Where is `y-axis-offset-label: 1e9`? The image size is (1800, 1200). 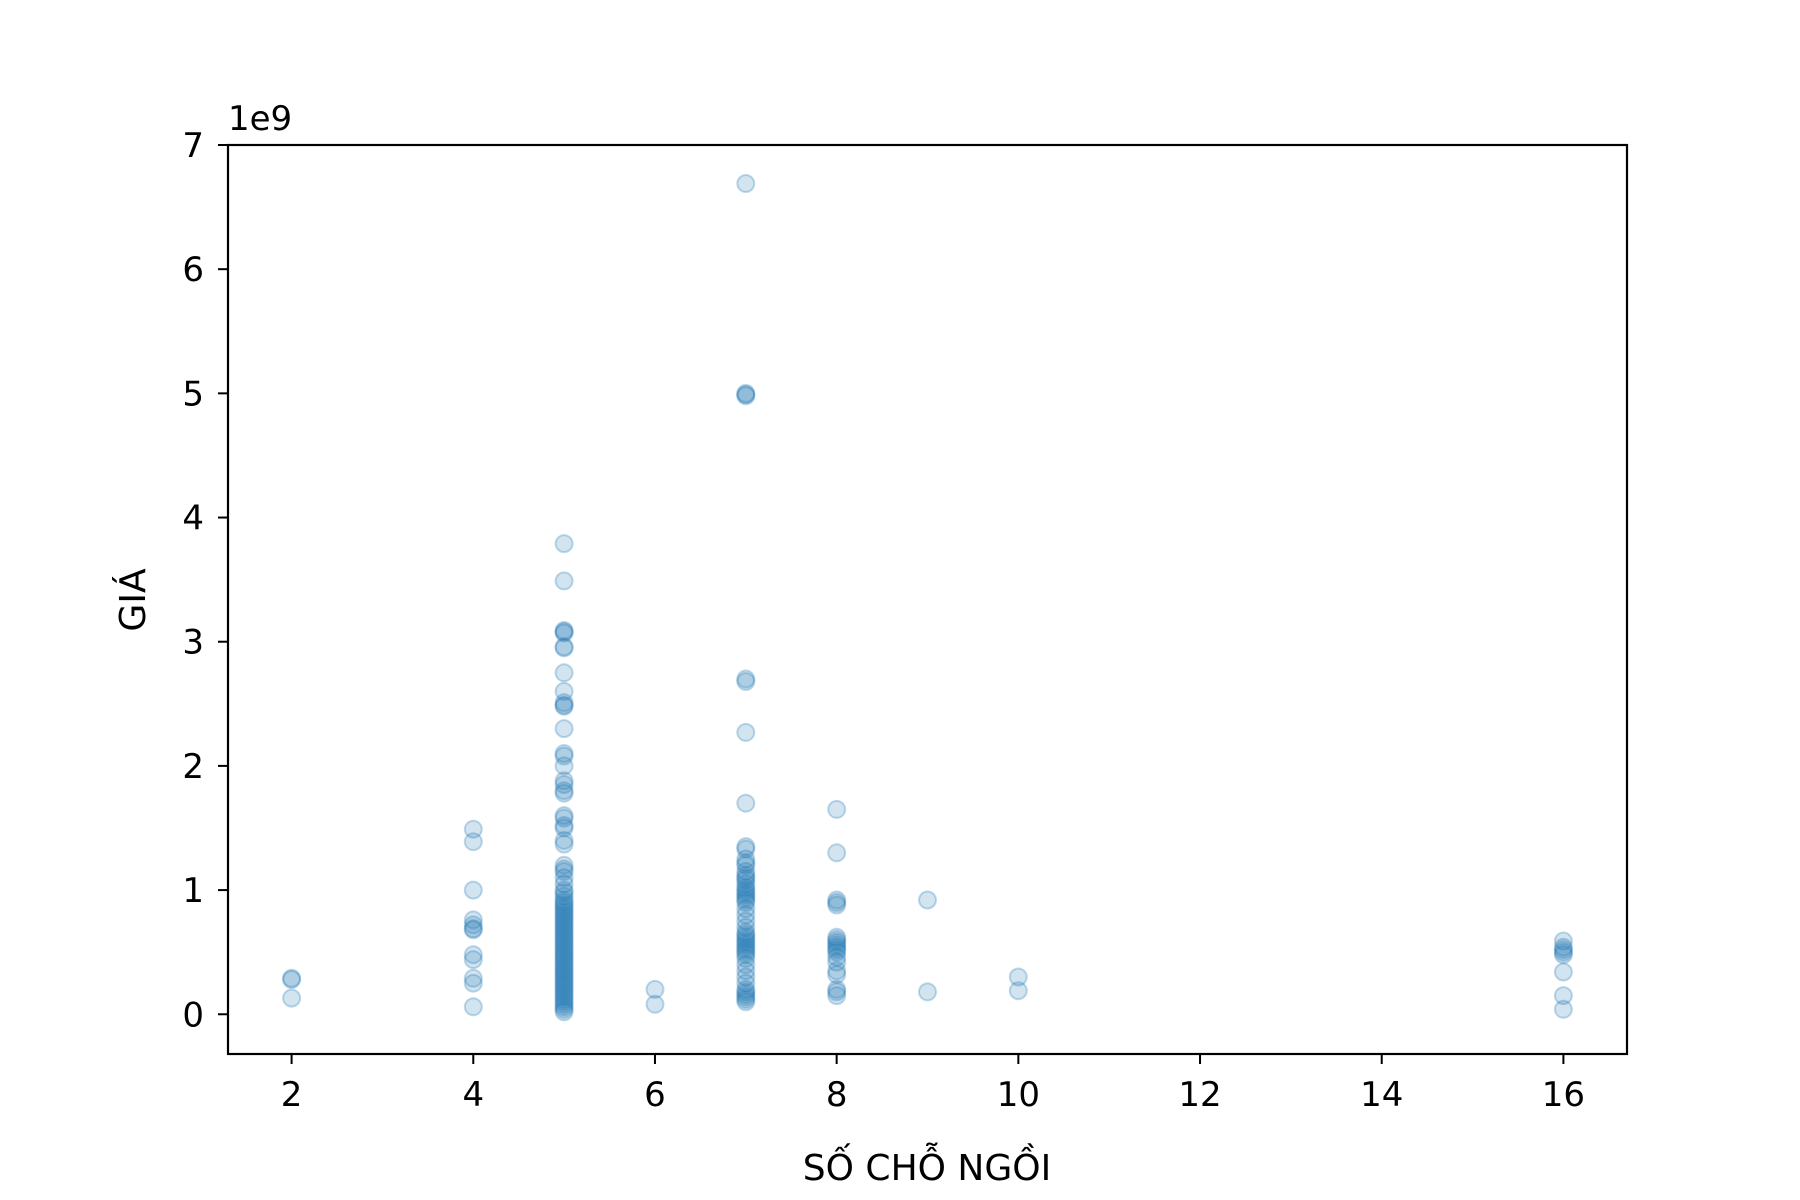 y-axis-offset-label: 1e9 is located at coordinates (260, 119).